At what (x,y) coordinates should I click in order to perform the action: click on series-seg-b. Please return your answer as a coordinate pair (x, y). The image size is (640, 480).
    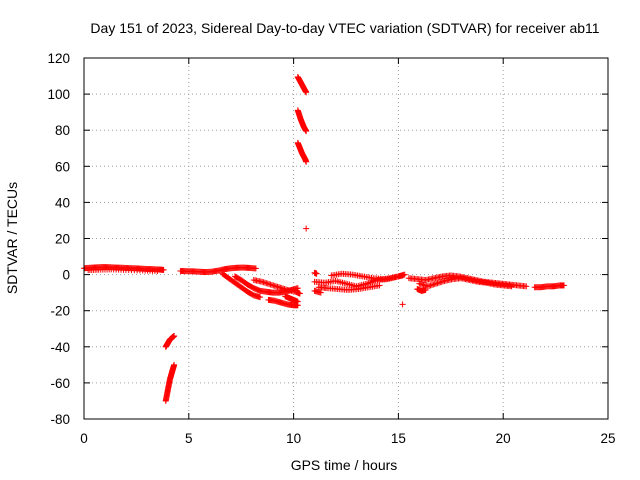
    Looking at the image, I should click on (123, 270).